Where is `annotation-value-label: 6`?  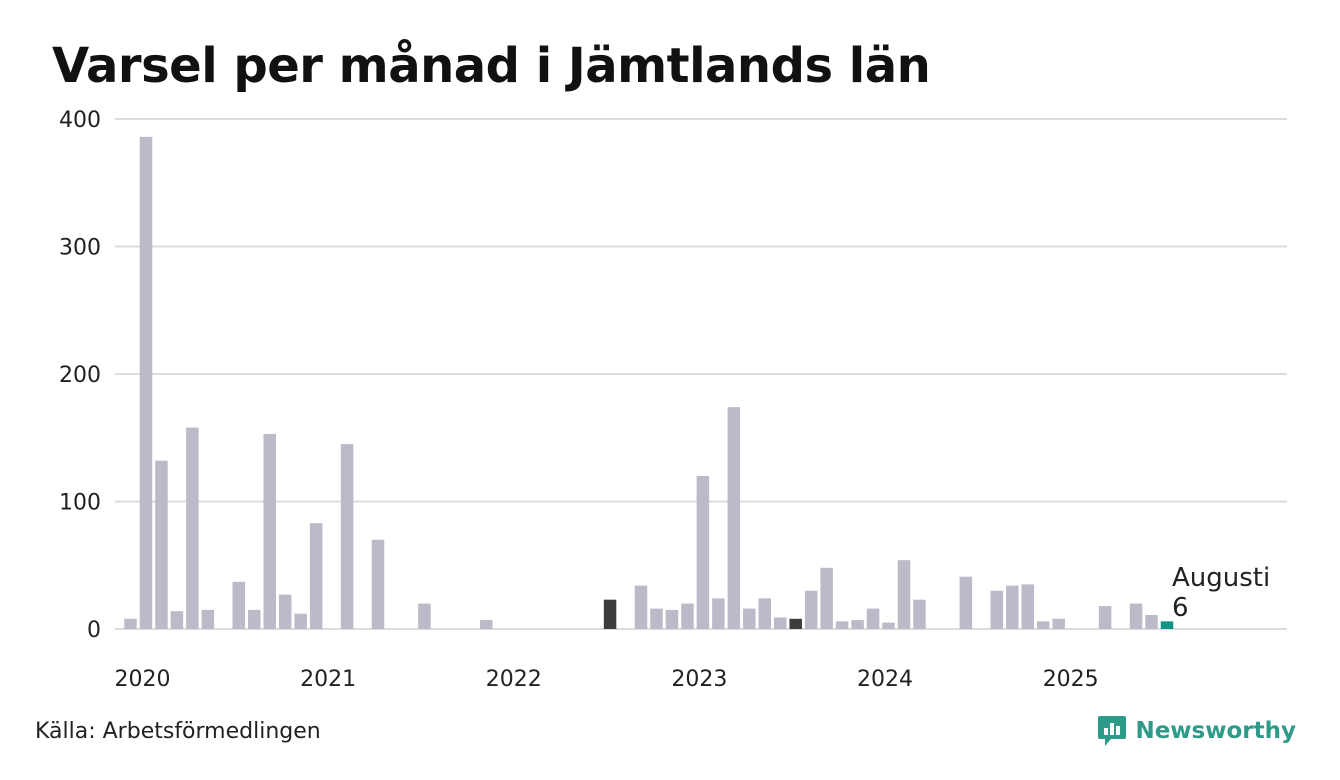
annotation-value-label: 6 is located at coordinates (1180, 608).